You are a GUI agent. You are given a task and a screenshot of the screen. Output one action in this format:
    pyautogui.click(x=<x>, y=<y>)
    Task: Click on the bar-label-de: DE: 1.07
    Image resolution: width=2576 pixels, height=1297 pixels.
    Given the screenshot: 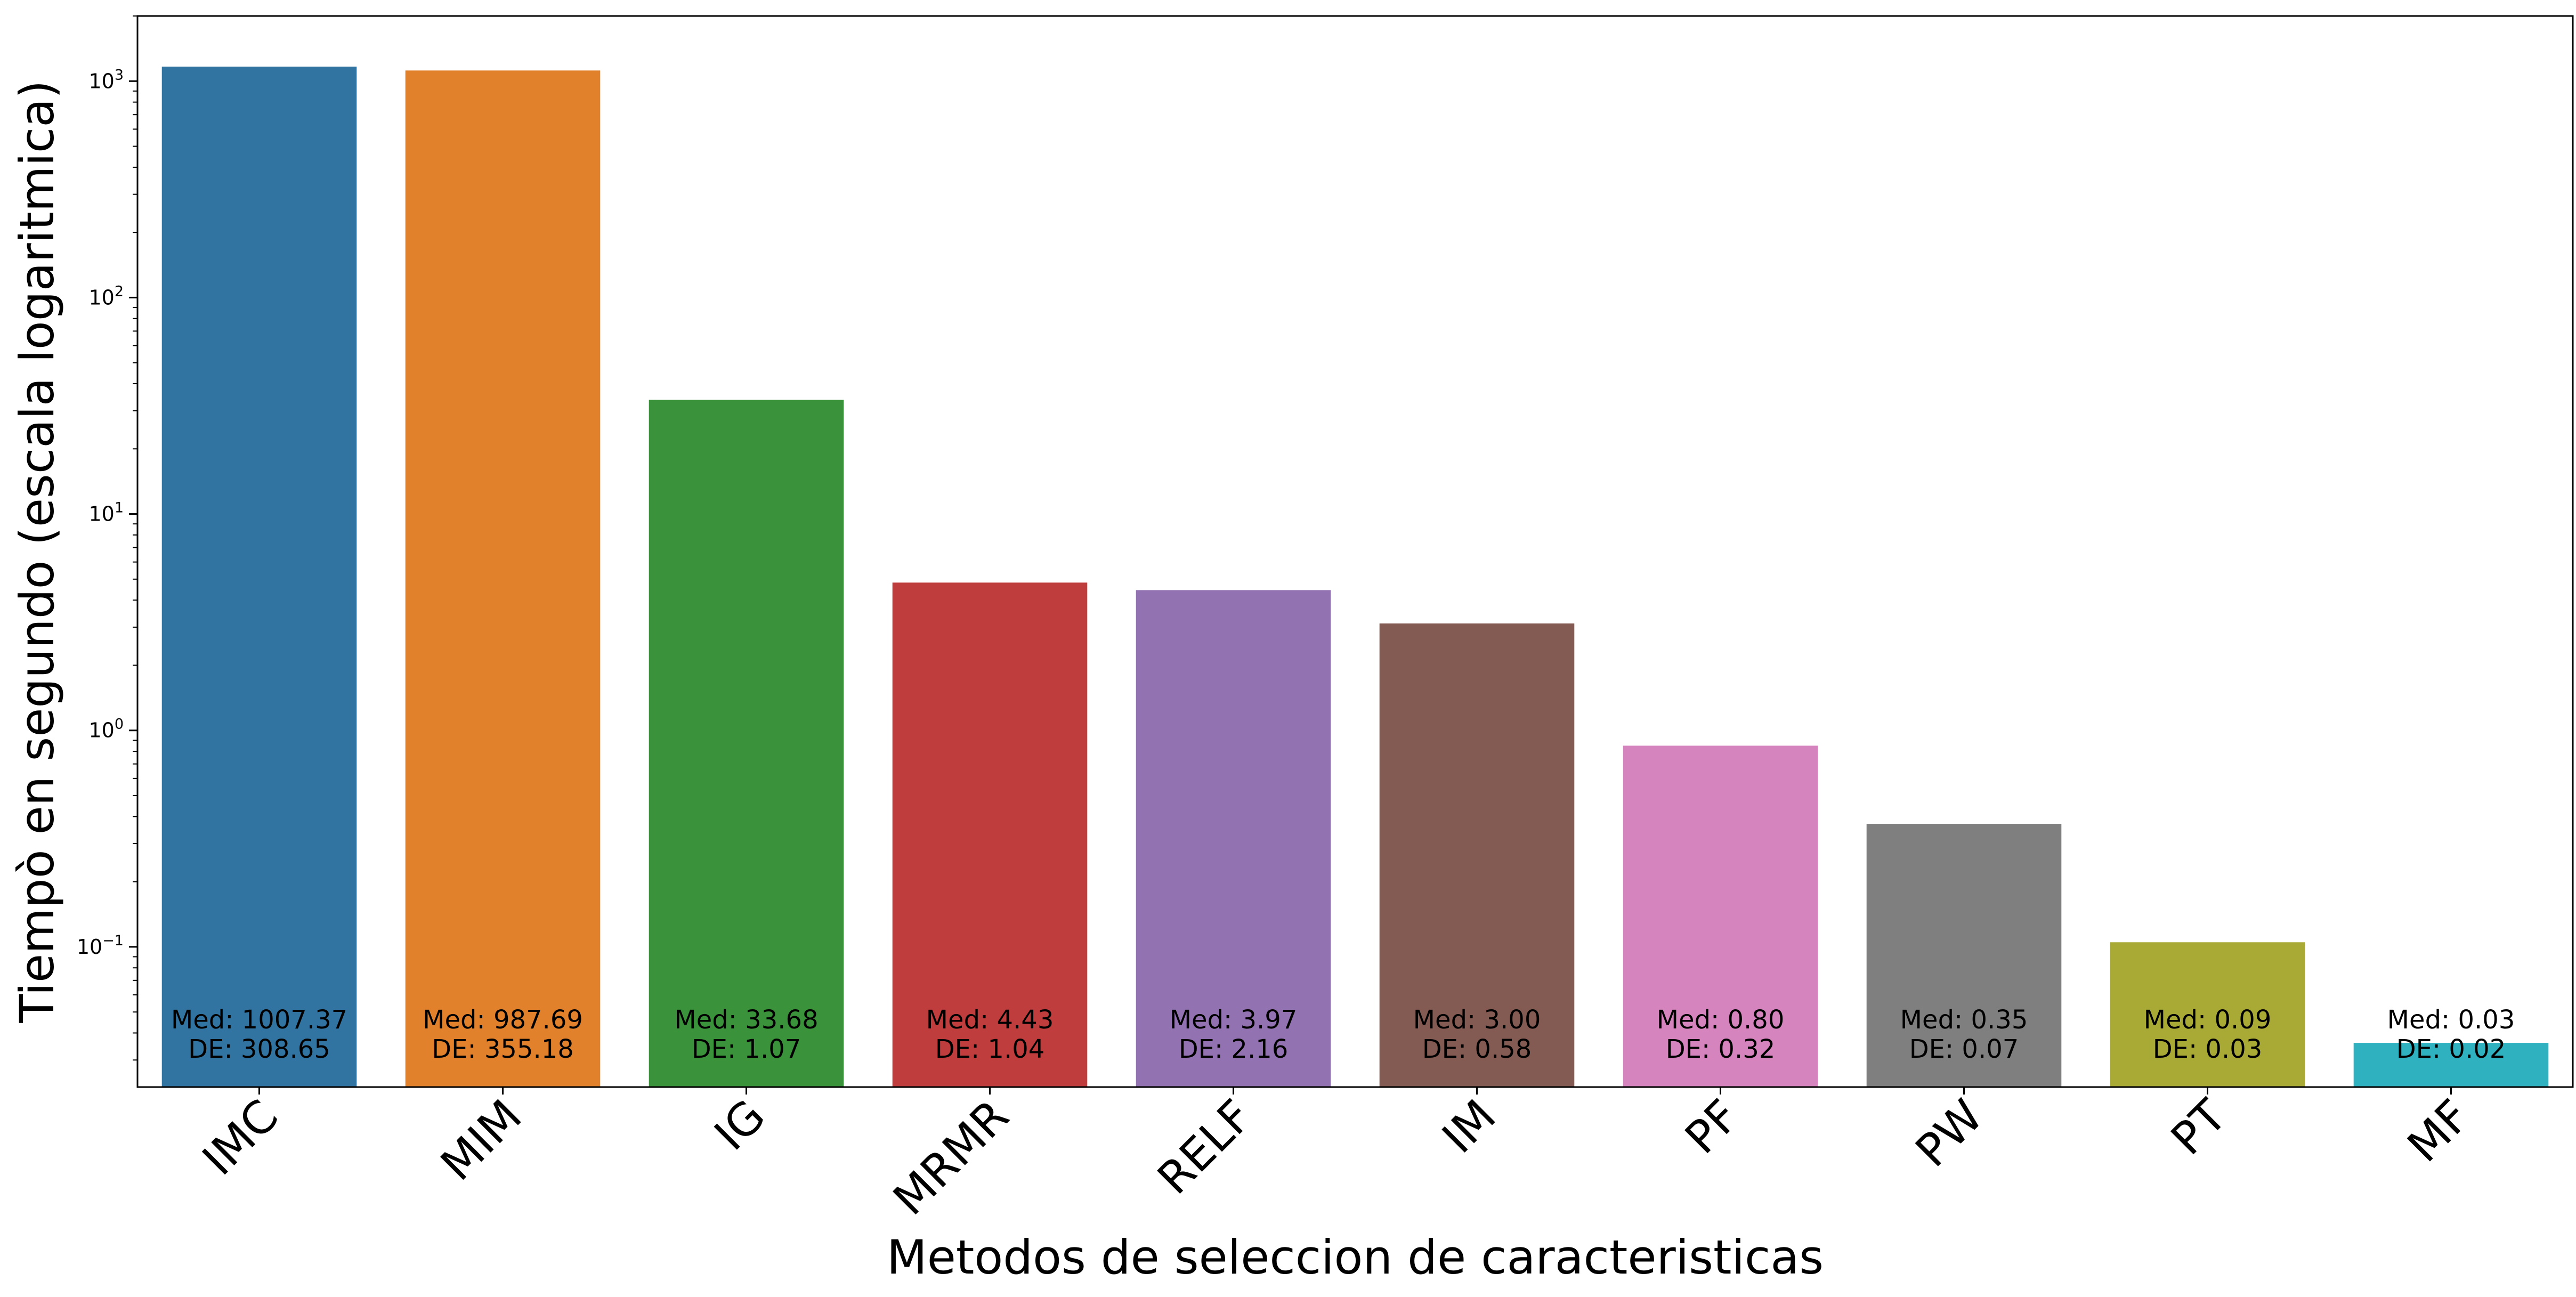 What is the action you would take?
    pyautogui.click(x=746, y=1049)
    